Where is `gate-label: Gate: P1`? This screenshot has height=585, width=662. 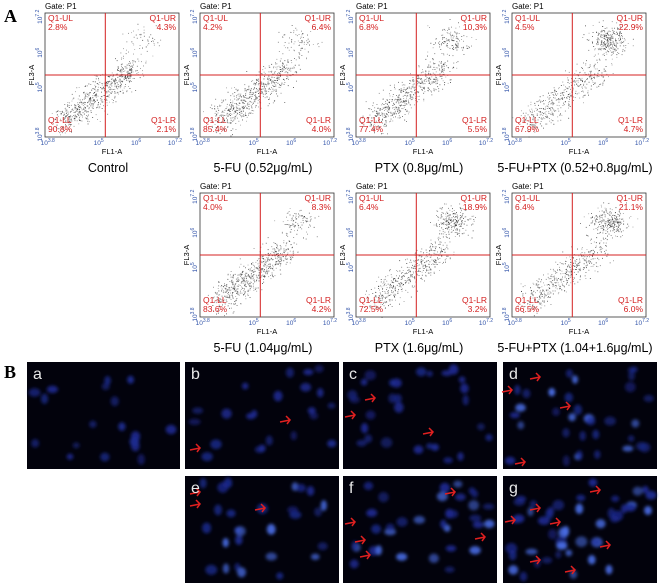 gate-label: Gate: P1 is located at coordinates (216, 6).